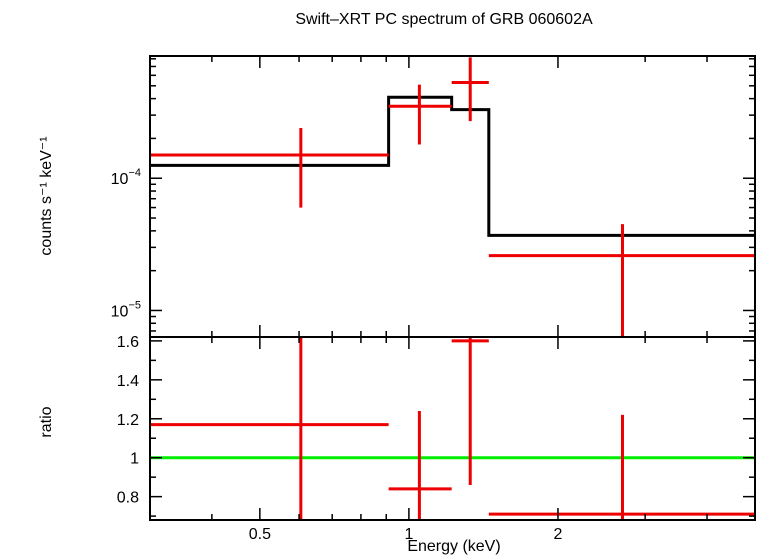  What do you see at coordinates (46, 421) in the screenshot?
I see `bottom-panel-ylabel: ratio` at bounding box center [46, 421].